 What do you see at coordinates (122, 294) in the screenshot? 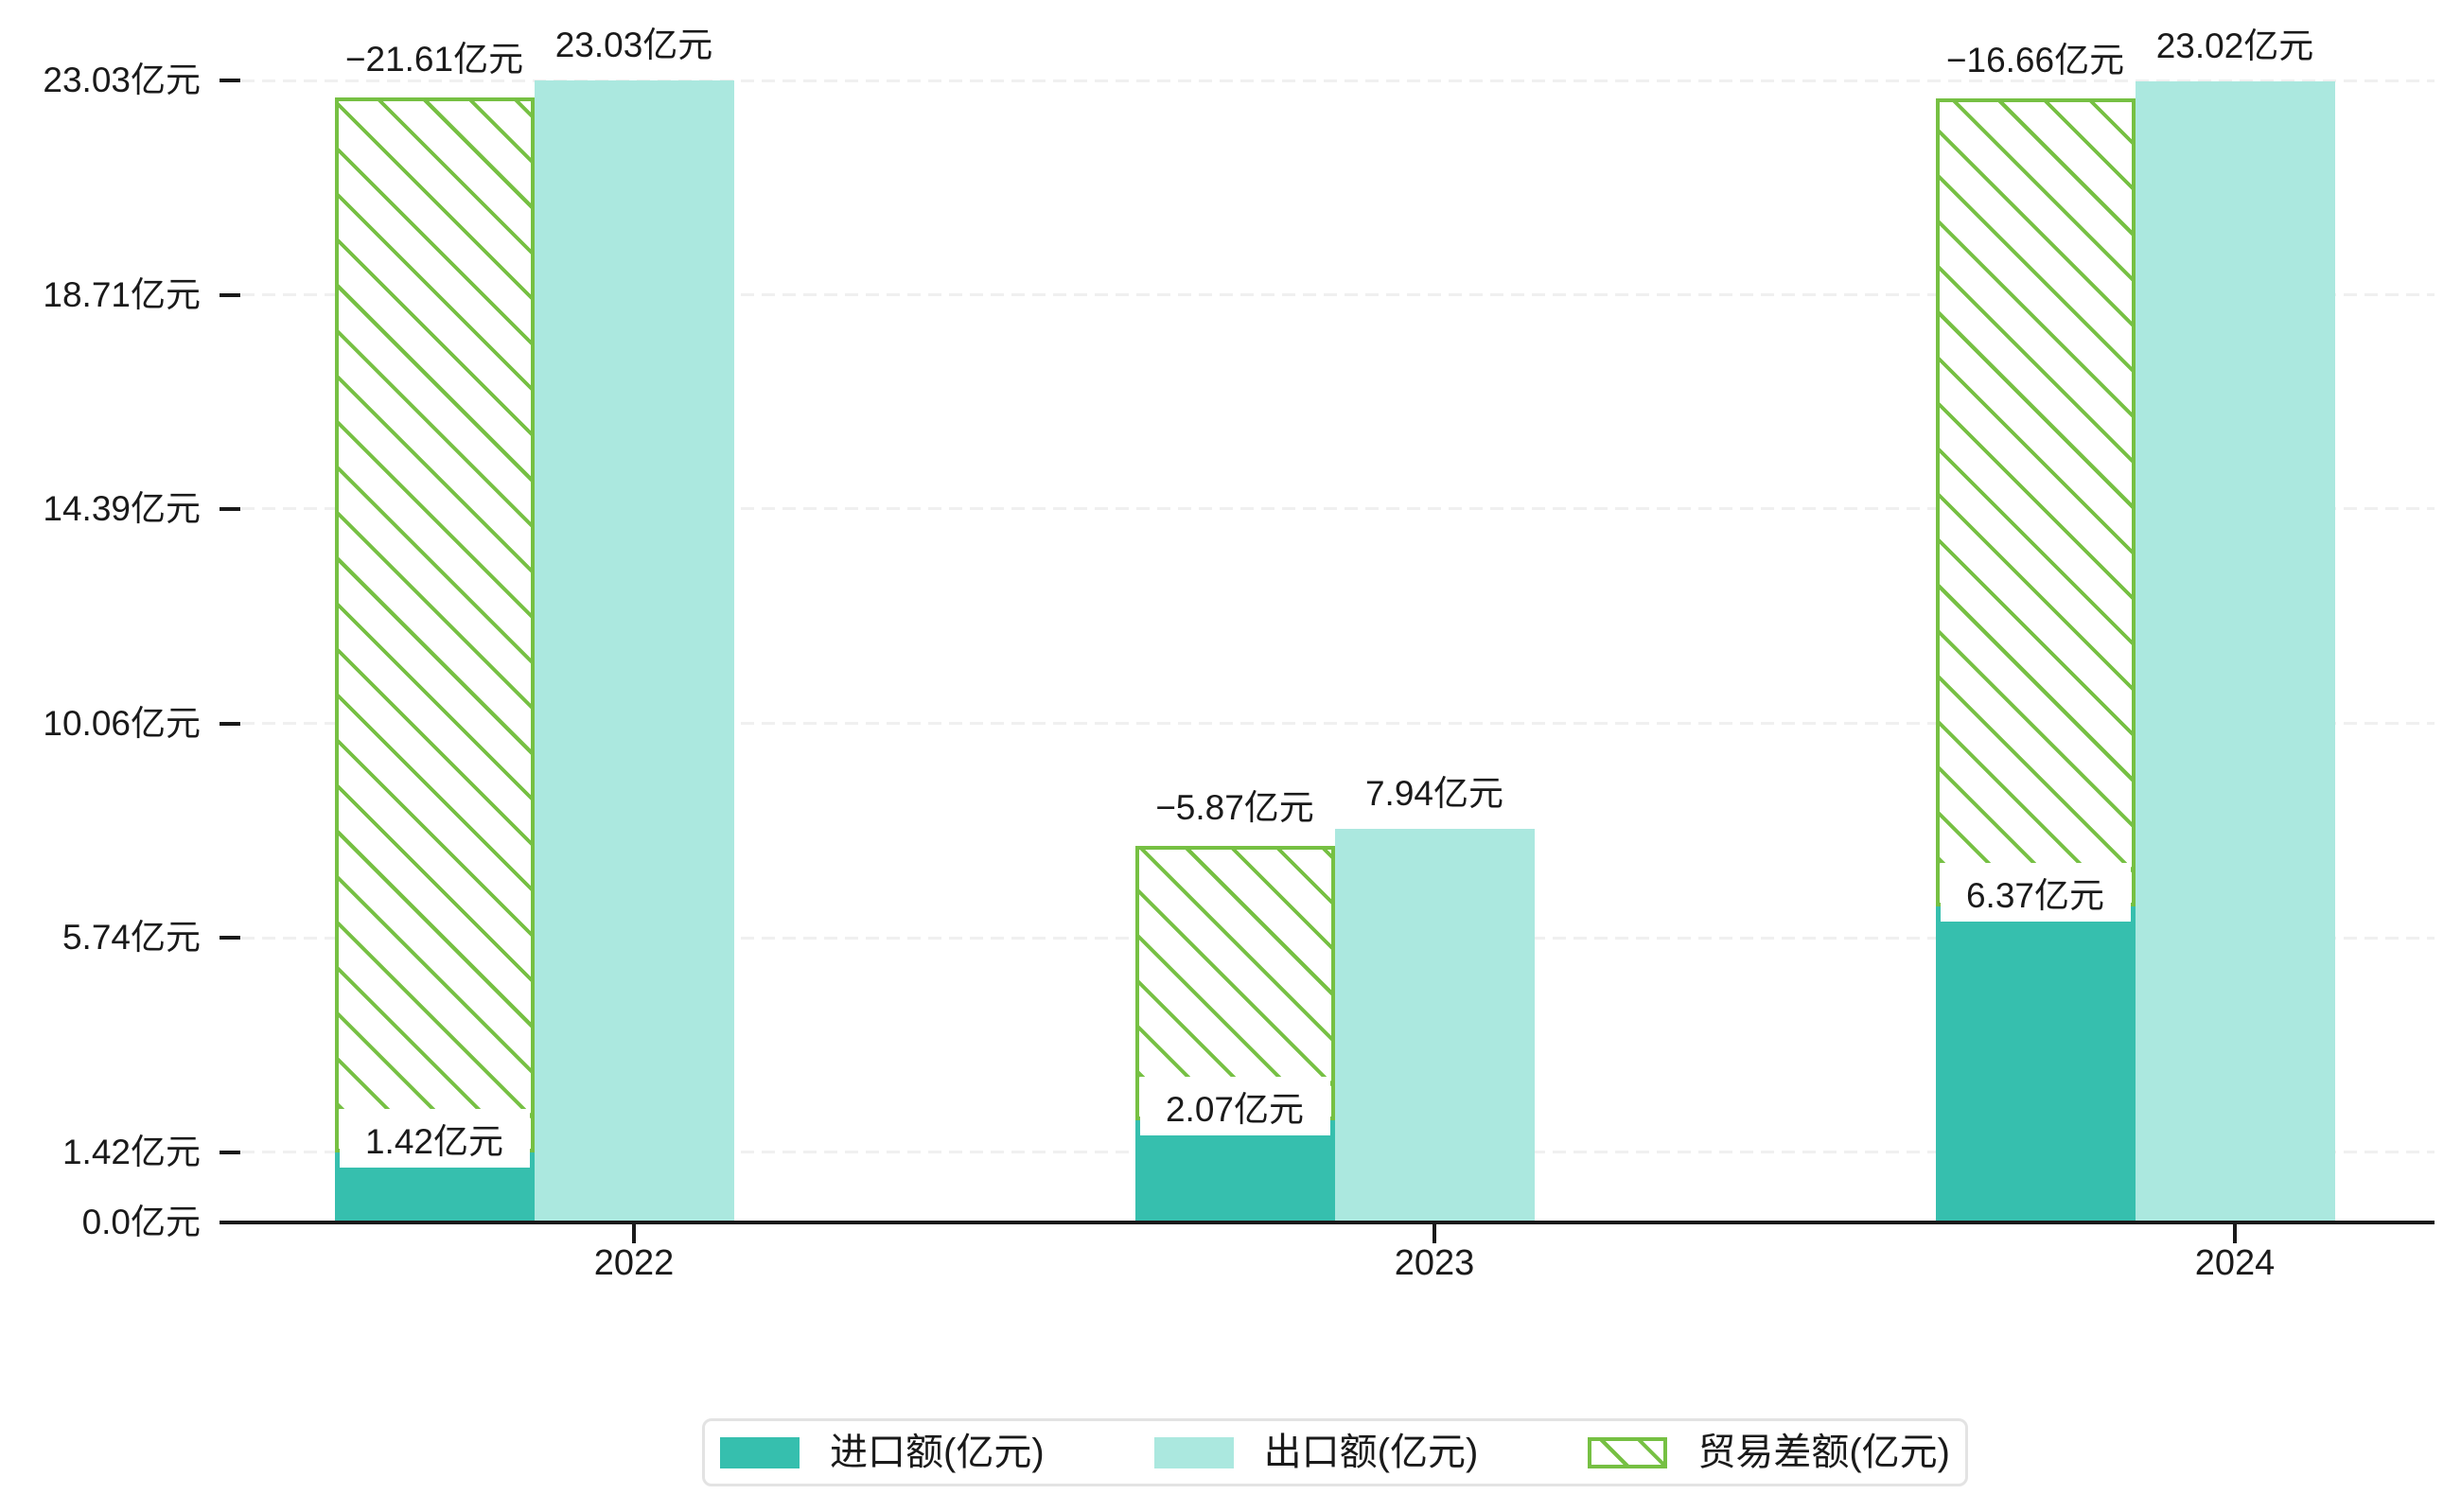
I see `y-axis-tick-label: 18.71亿元` at bounding box center [122, 294].